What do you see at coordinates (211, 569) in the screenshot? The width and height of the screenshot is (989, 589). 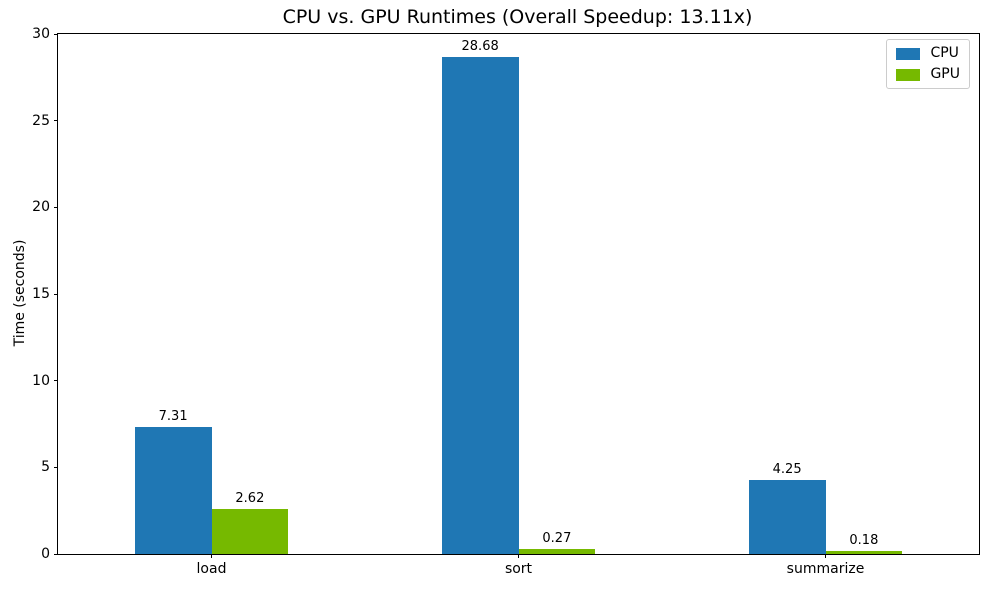 I see `x-tick-label: load` at bounding box center [211, 569].